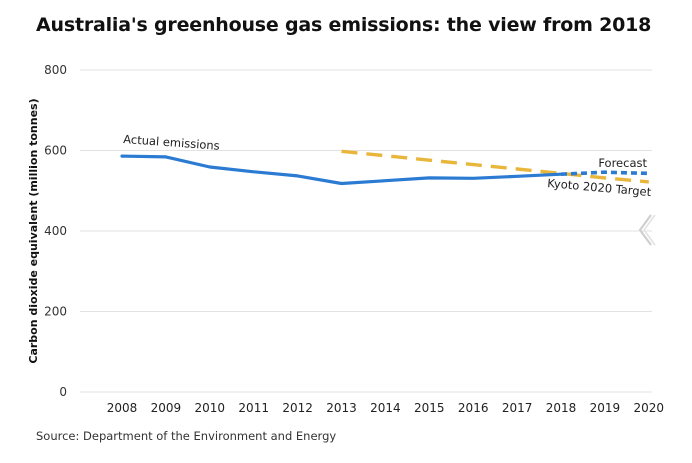  What do you see at coordinates (297, 408) in the screenshot?
I see `x-tick-label: 2012` at bounding box center [297, 408].